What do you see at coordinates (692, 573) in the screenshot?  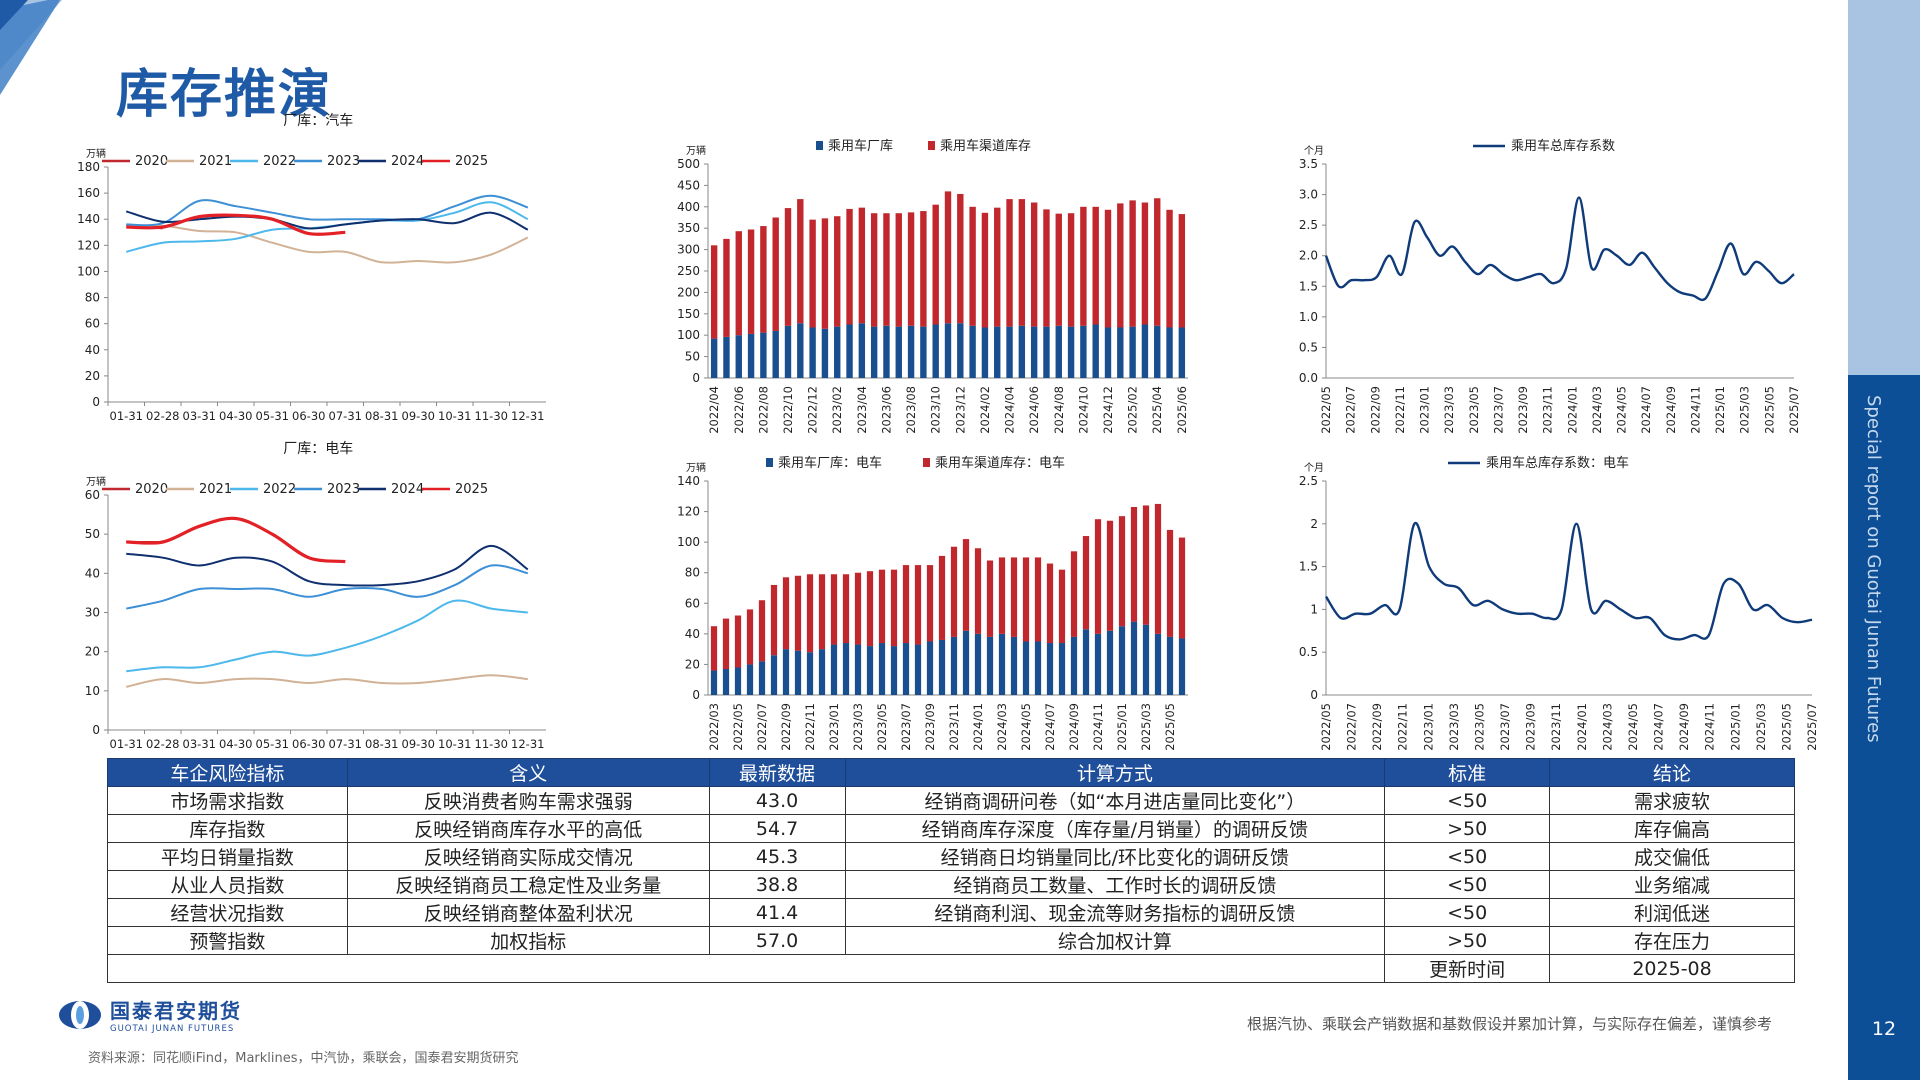 I see `y-tick-label: 80` at bounding box center [692, 573].